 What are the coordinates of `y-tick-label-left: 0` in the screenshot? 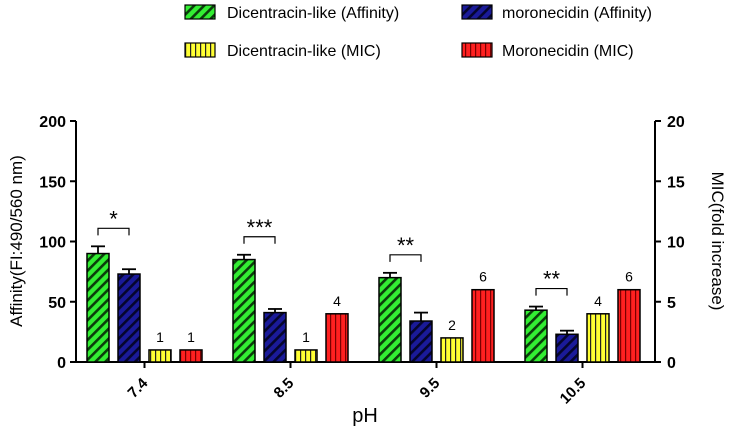 It's located at (61, 363).